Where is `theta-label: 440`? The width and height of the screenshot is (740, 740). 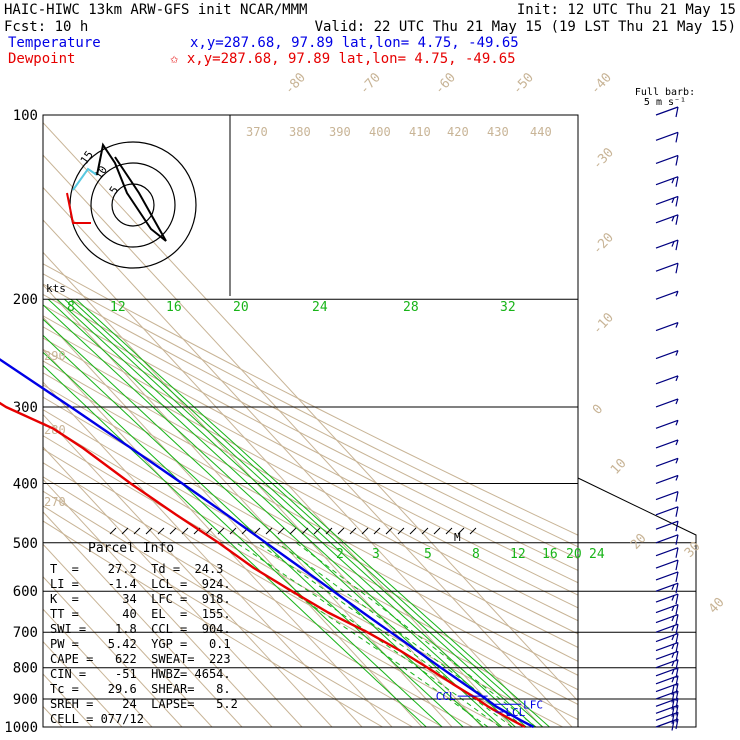
theta-label: 440 is located at coordinates (541, 132).